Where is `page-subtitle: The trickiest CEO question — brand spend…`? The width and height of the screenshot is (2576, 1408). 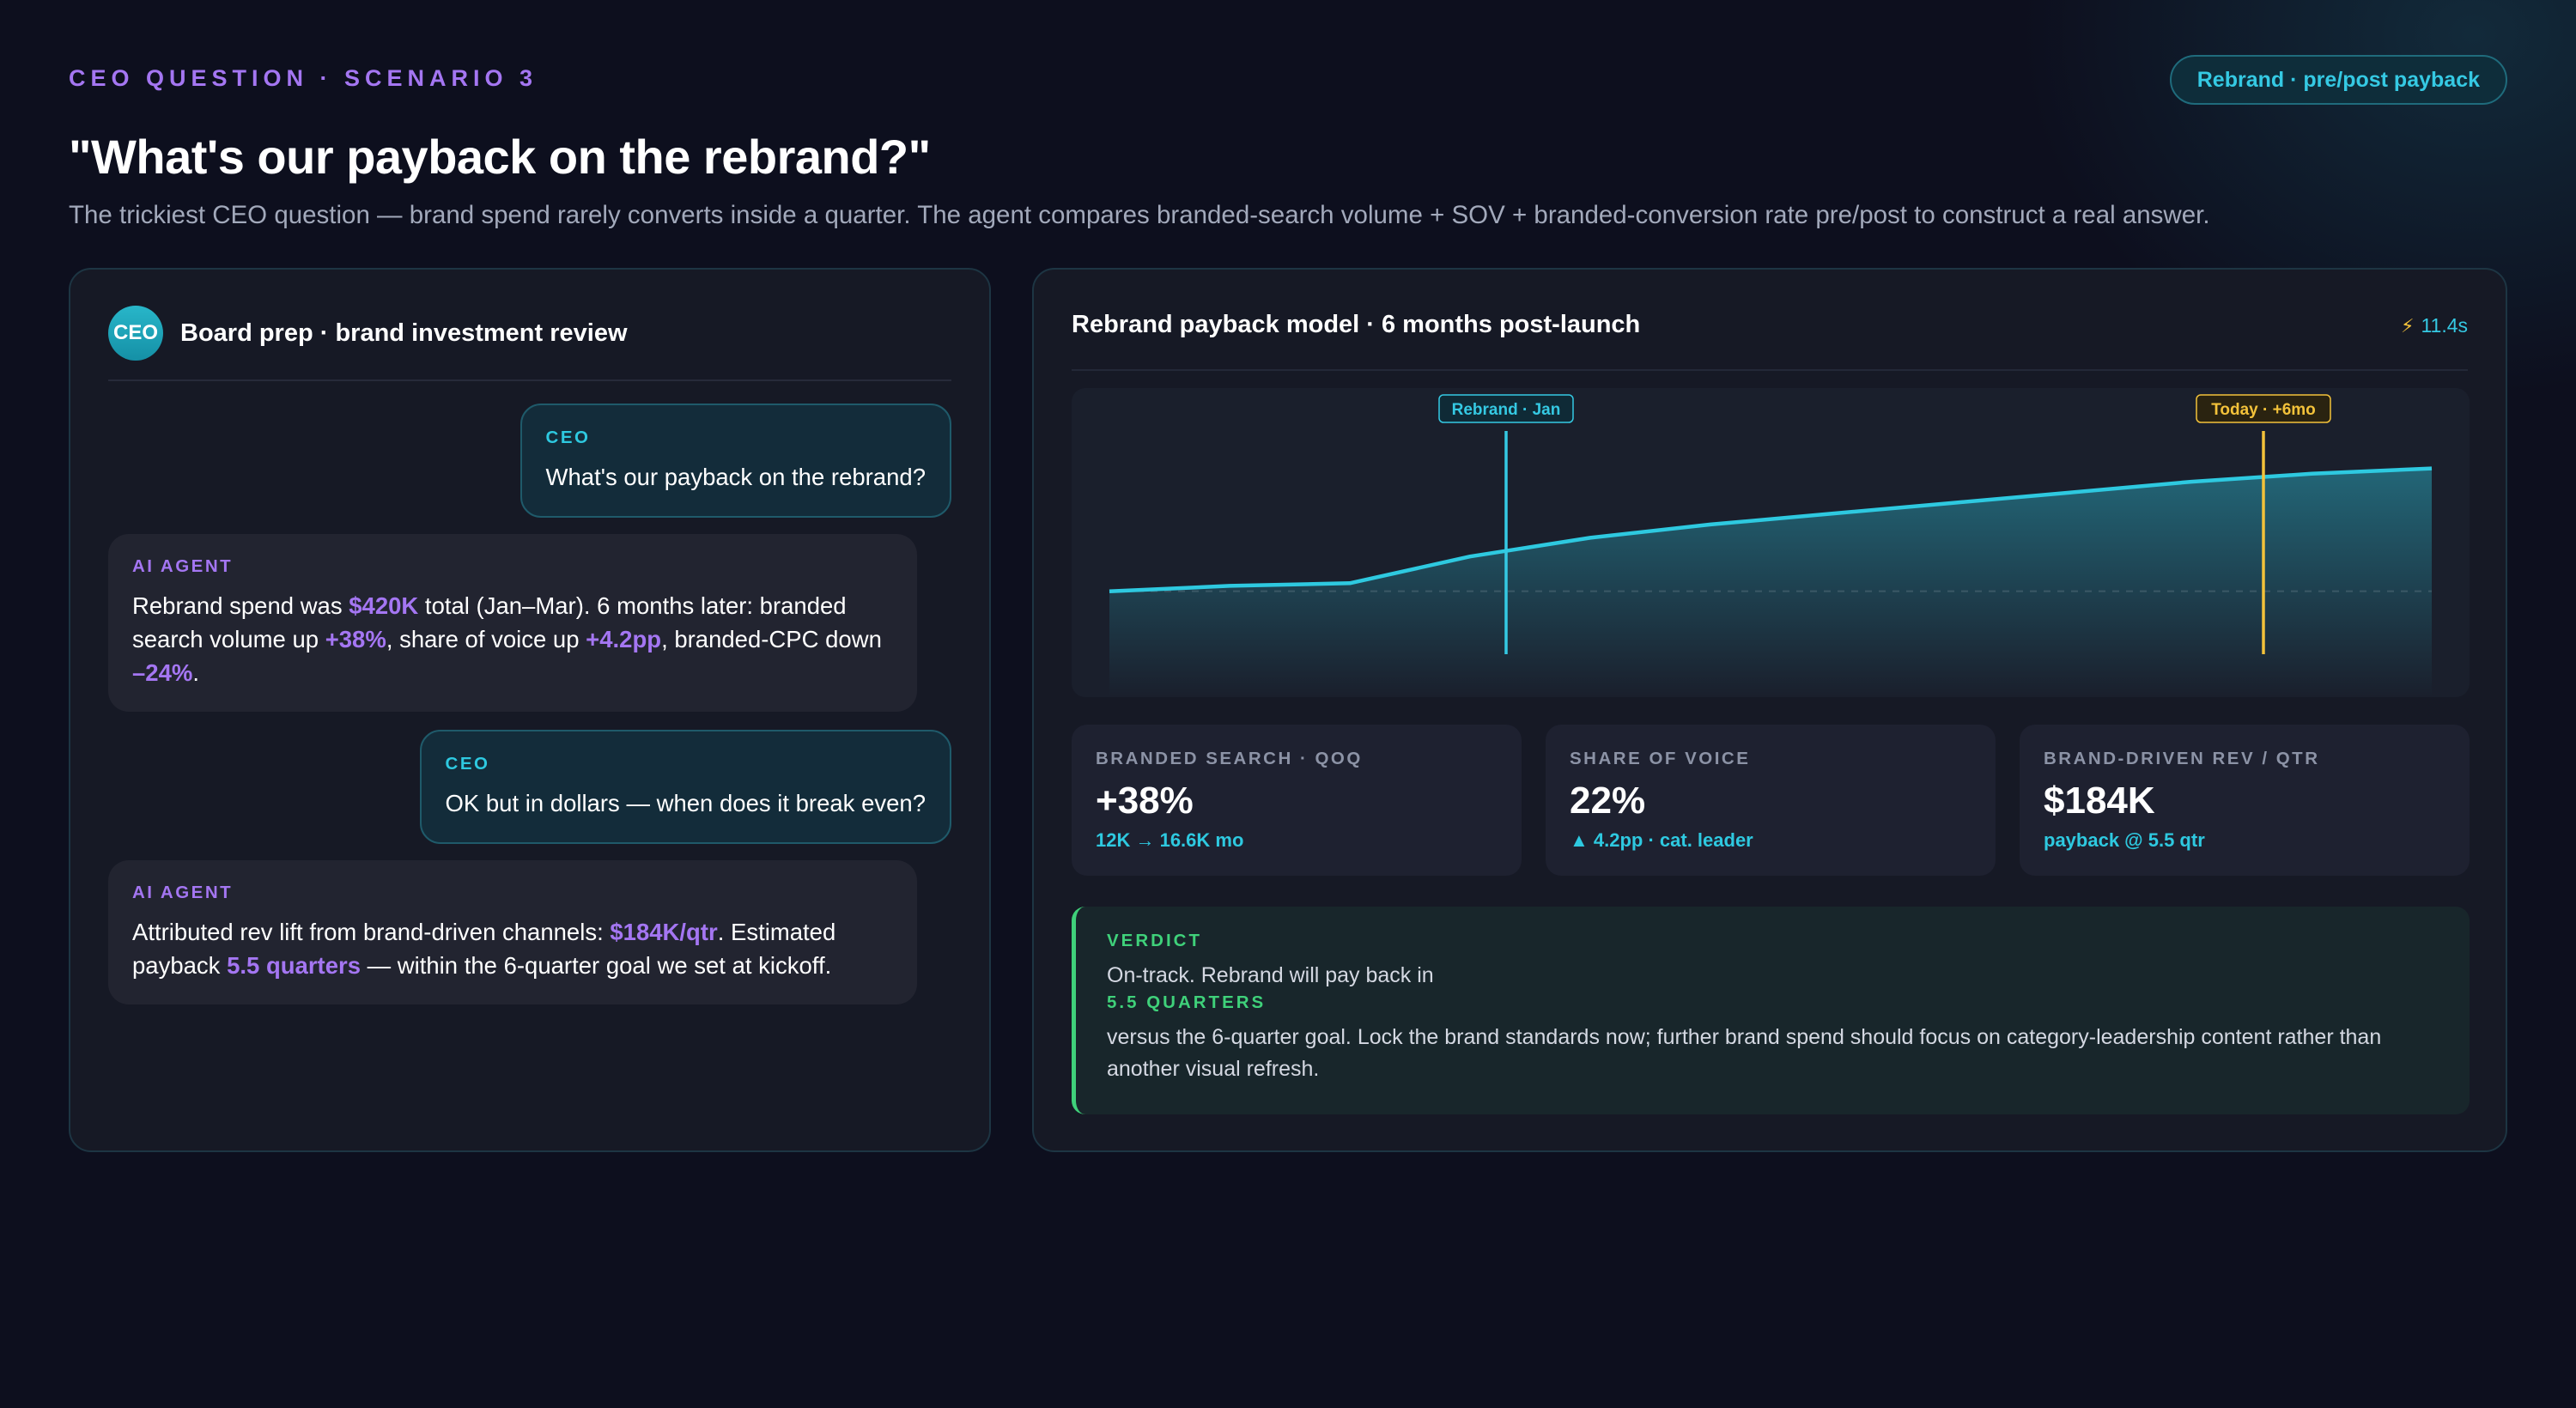 page-subtitle: The trickiest CEO question — brand spend… is located at coordinates (1140, 215).